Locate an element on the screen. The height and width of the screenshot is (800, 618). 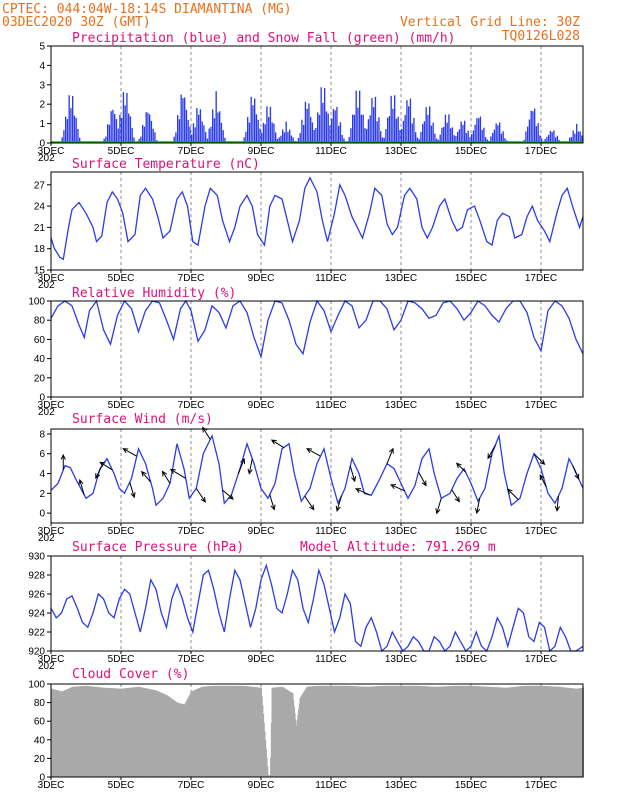
header-model: TQ0126L028 is located at coordinates (541, 36).